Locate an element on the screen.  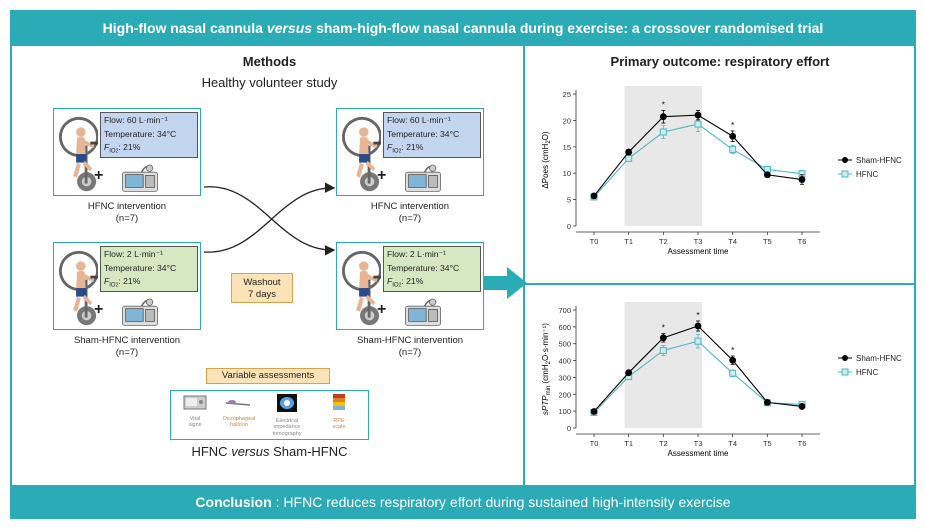
y-tick-label: 700 is located at coordinates (564, 310).